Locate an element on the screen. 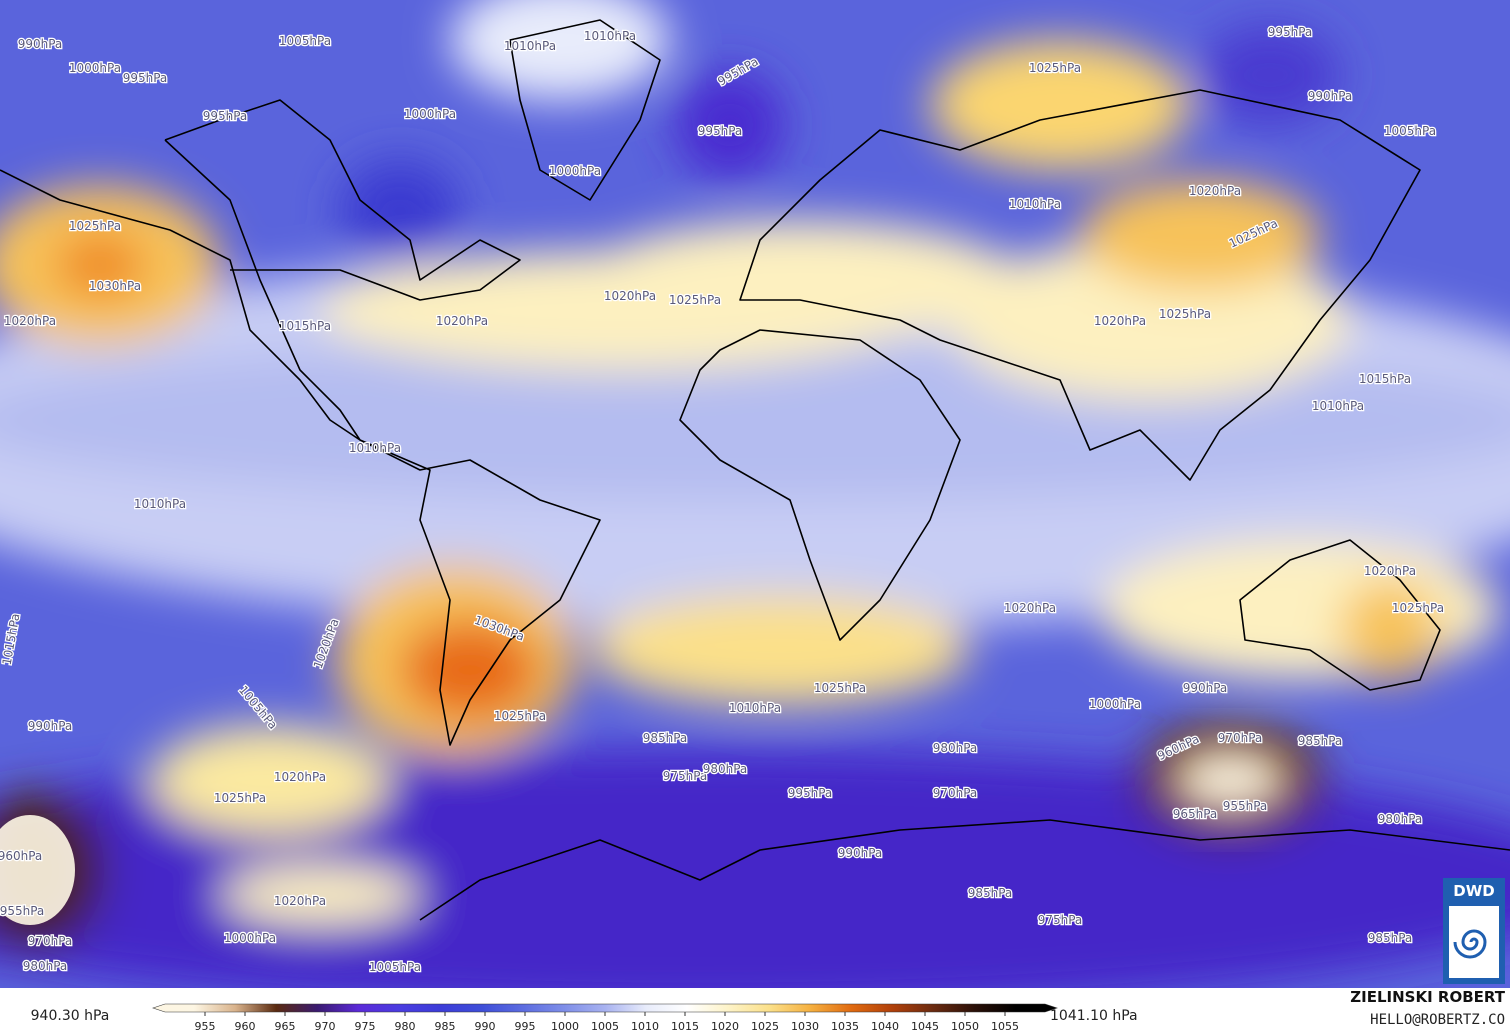  colorbar-bar is located at coordinates (605, 1008).